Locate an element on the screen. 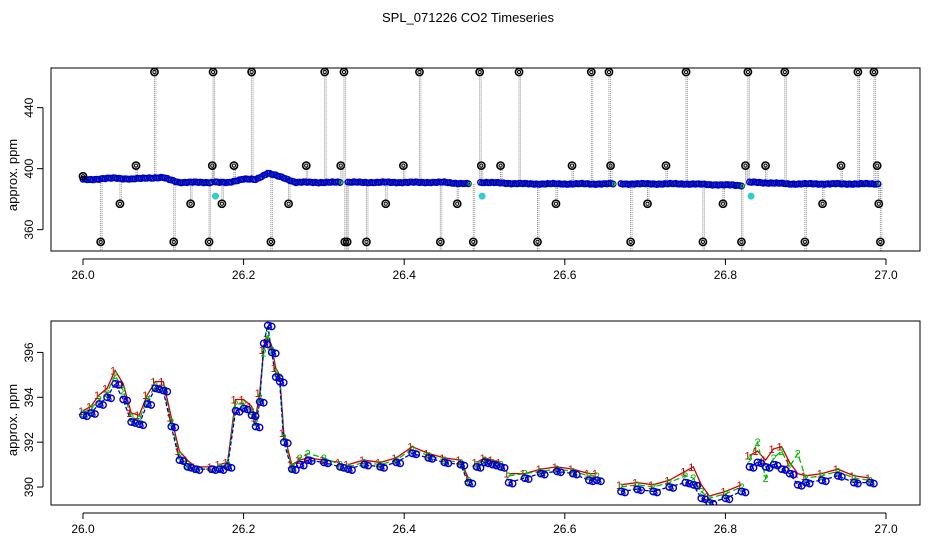  series-1-line is located at coordinates (809, 462).